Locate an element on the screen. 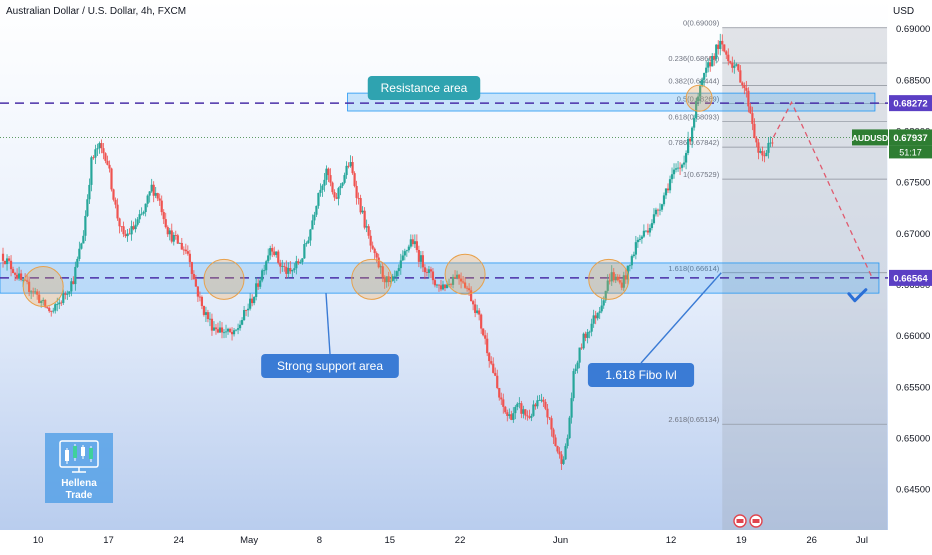 Image resolution: width=932 pixels, height=555 pixels. forecast-path is located at coordinates (822, 189).